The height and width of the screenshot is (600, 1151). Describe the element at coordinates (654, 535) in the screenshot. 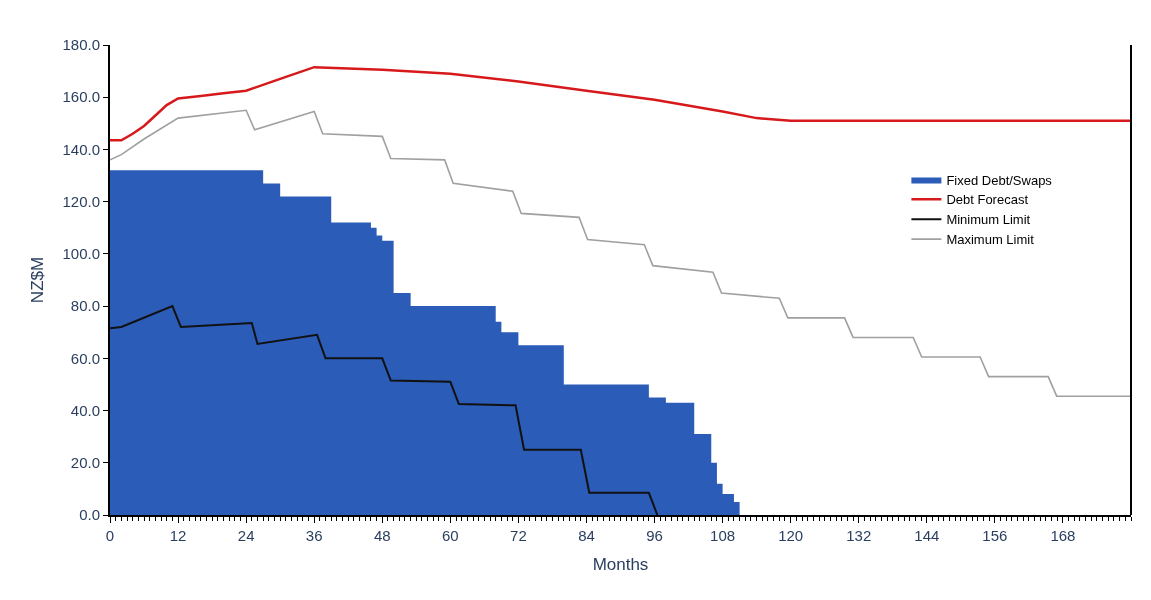

I see `x-tick-label: 96` at that location.